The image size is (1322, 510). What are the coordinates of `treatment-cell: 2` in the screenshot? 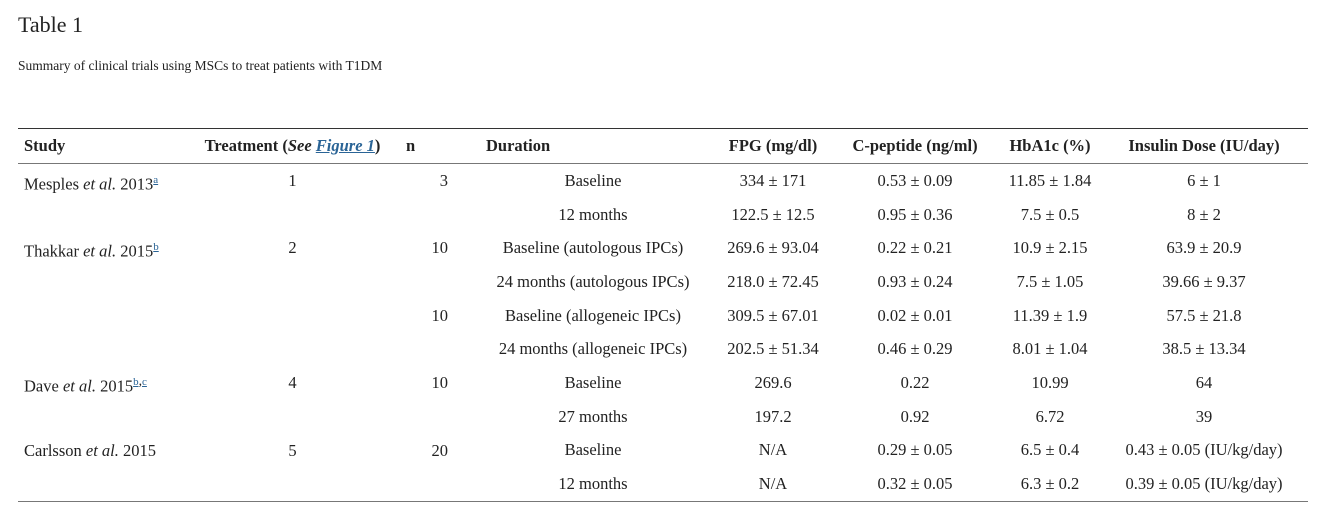 It's located at (292, 248).